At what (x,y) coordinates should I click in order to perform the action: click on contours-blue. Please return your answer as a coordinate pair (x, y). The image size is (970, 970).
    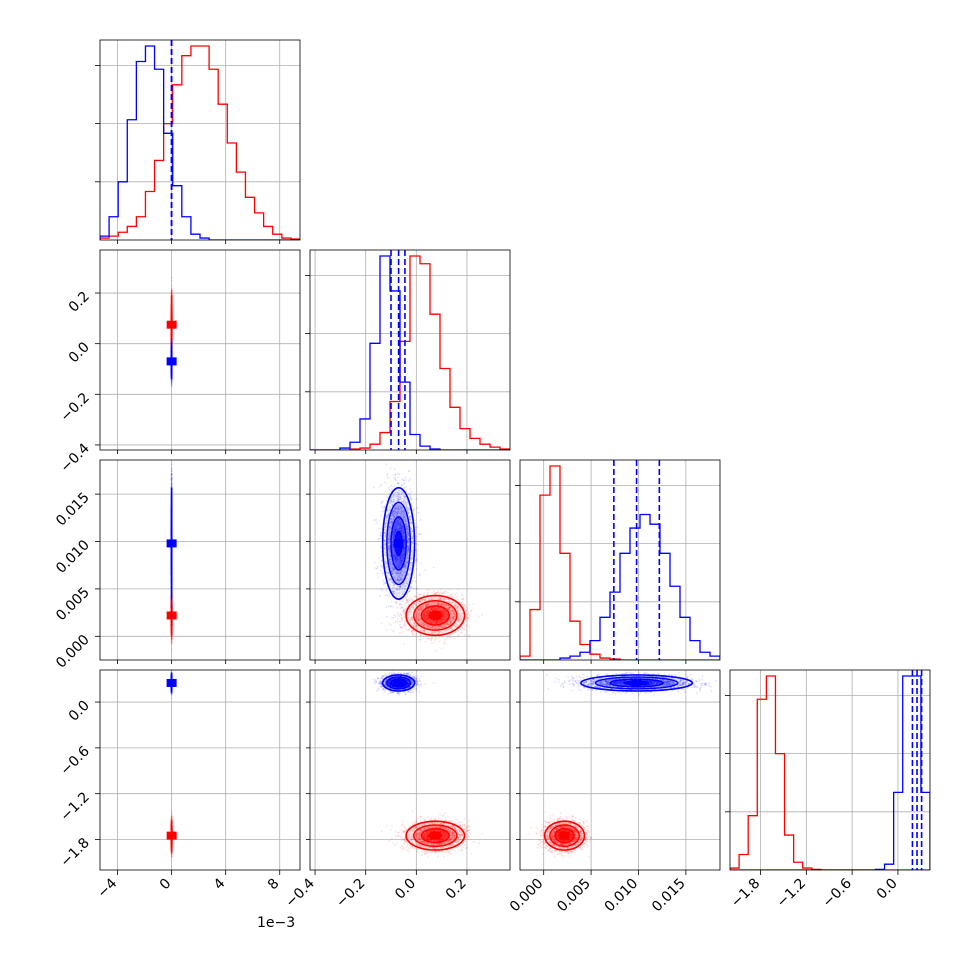
    Looking at the image, I should click on (171, 361).